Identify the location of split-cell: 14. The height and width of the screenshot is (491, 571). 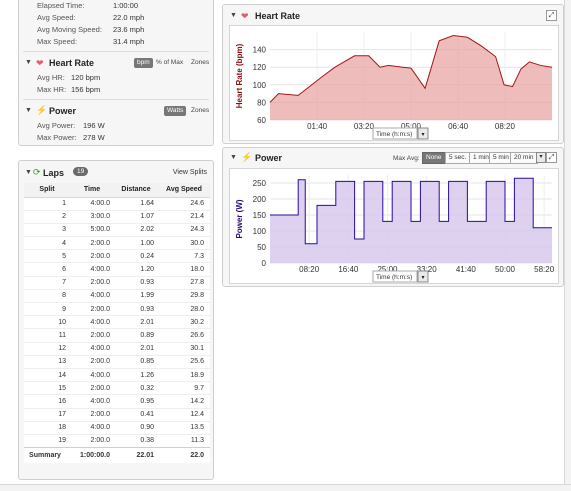
(62, 375).